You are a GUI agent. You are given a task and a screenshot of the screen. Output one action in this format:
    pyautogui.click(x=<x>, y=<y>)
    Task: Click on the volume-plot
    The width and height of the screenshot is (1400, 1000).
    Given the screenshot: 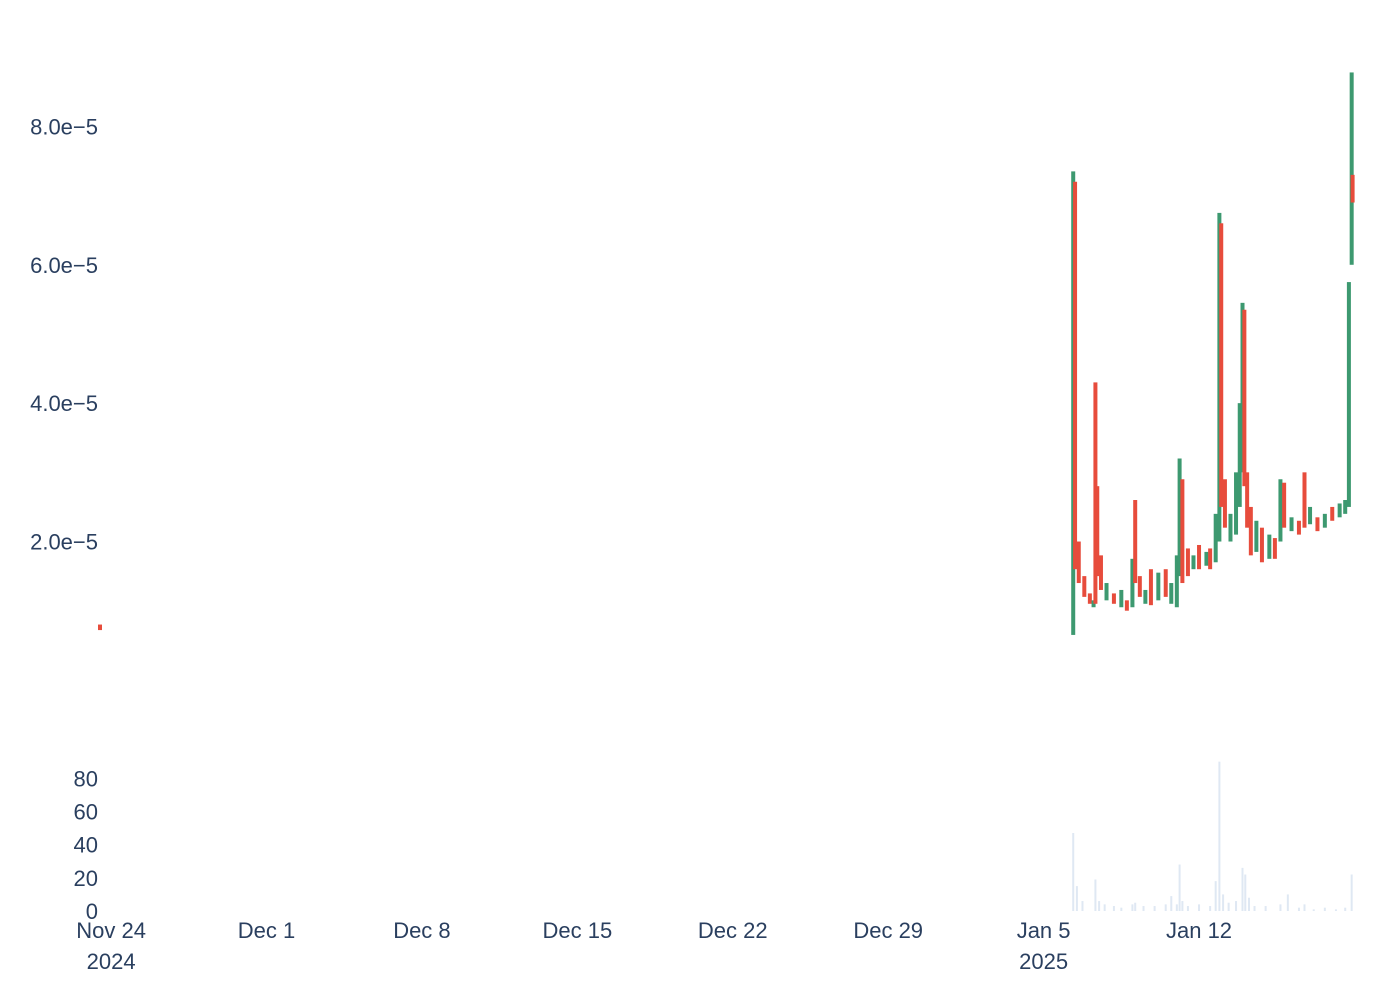 What is the action you would take?
    pyautogui.click(x=1212, y=836)
    